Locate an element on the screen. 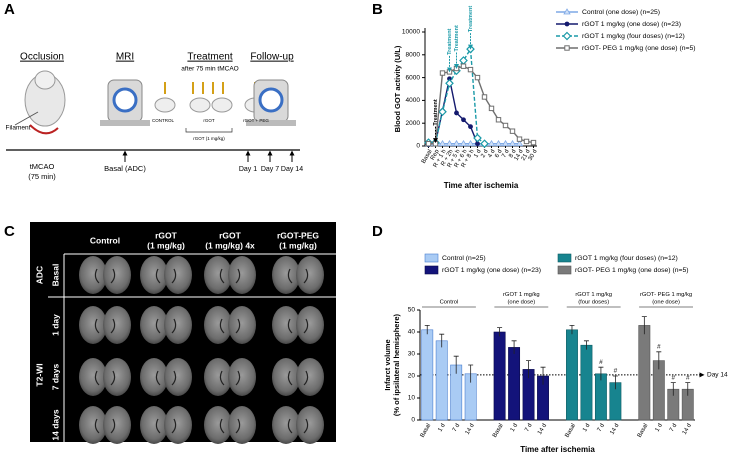 The height and width of the screenshot is (456, 741). y-tick-label: 4000 is located at coordinates (413, 100).